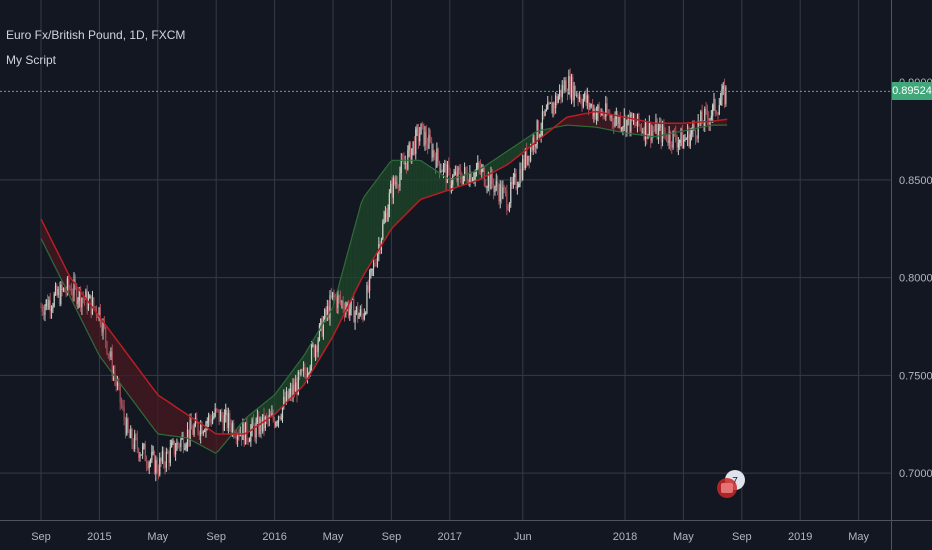  I want to click on indicator-title: My Script, so click(31, 60).